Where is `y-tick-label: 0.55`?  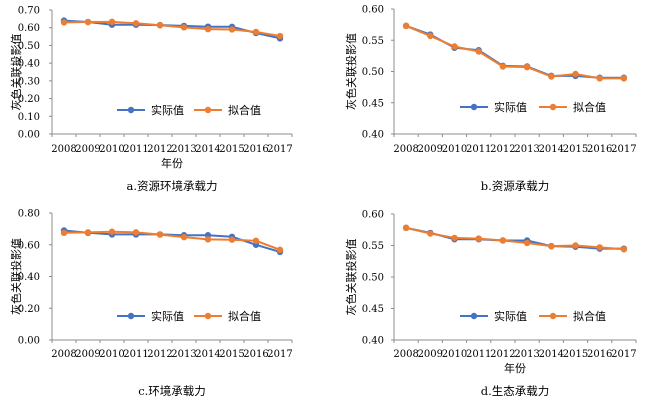 y-tick-label: 0.55 is located at coordinates (373, 41).